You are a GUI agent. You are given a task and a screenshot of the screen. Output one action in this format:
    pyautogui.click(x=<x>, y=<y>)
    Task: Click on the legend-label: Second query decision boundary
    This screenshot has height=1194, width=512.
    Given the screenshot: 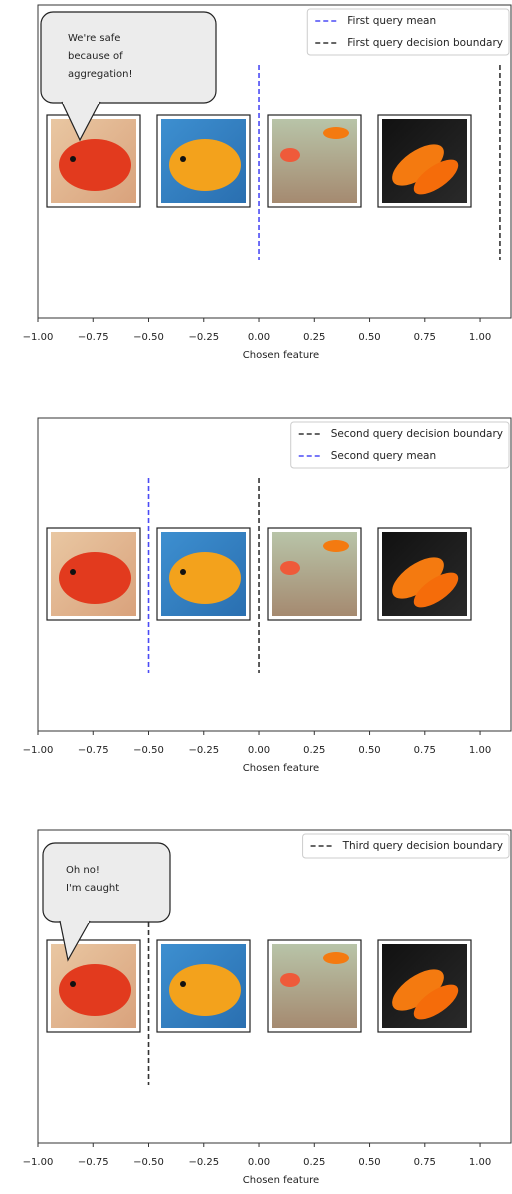 What is the action you would take?
    pyautogui.click(x=417, y=434)
    